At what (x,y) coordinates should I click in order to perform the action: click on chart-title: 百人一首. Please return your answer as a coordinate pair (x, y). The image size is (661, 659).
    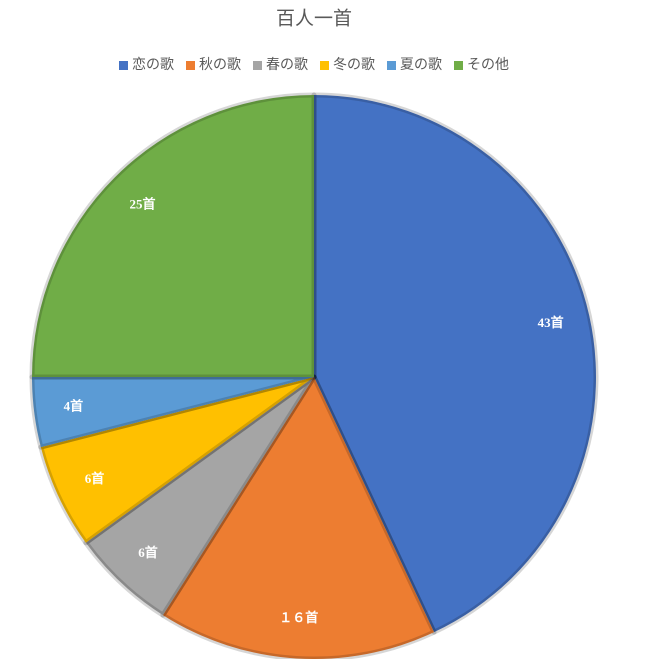
    Looking at the image, I should click on (314, 18).